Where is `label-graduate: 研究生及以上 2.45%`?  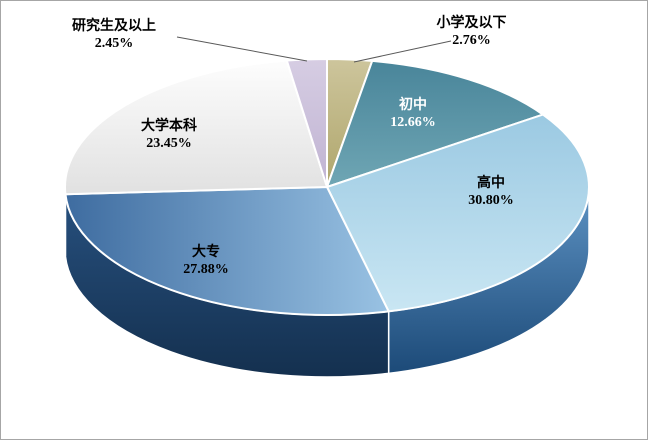 label-graduate: 研究生及以上 2.45% is located at coordinates (114, 35).